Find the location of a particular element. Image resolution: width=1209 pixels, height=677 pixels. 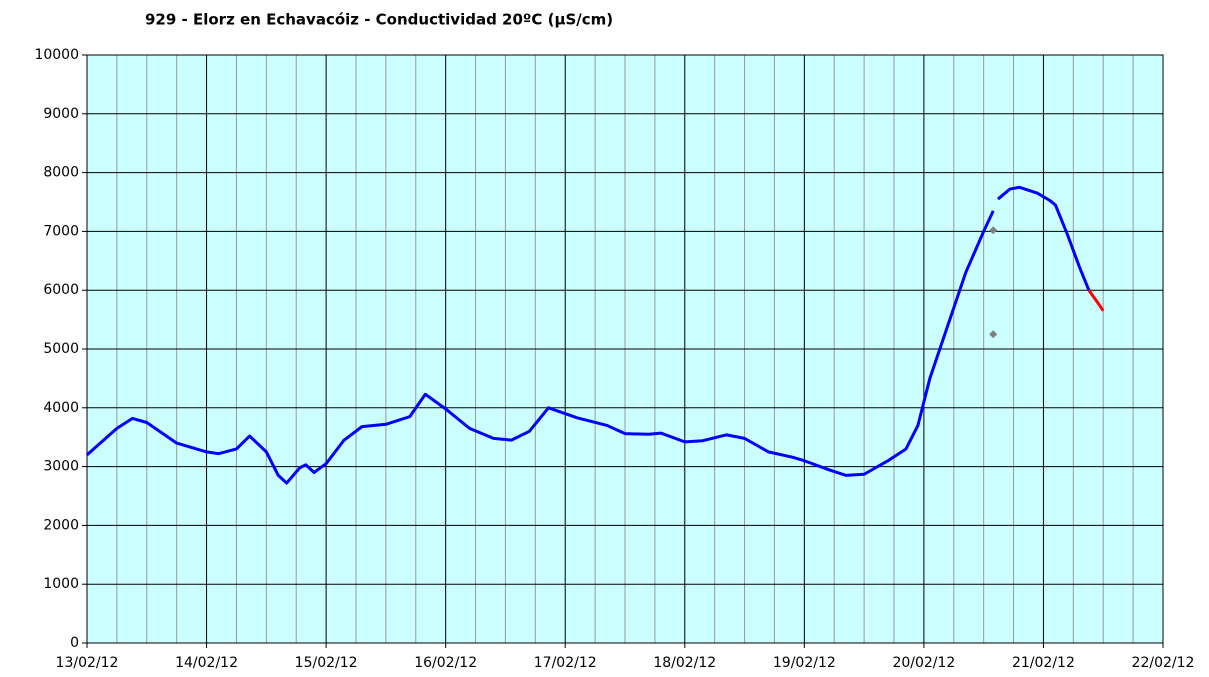

x-tick-label: 22/02/12 is located at coordinates (1163, 663).